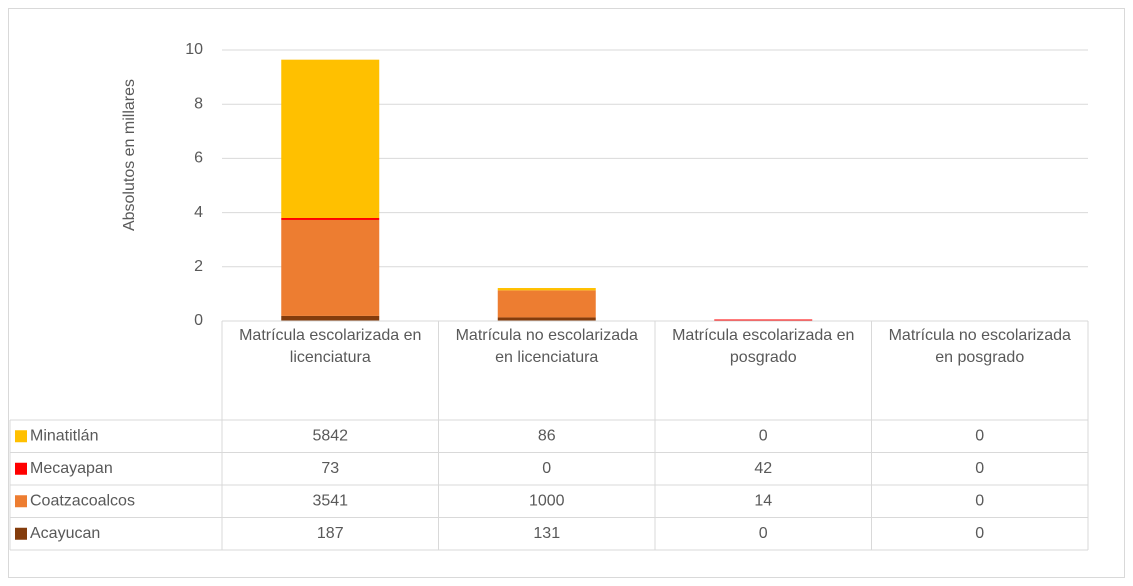 The image size is (1133, 586). I want to click on table-cell: 73, so click(330, 468).